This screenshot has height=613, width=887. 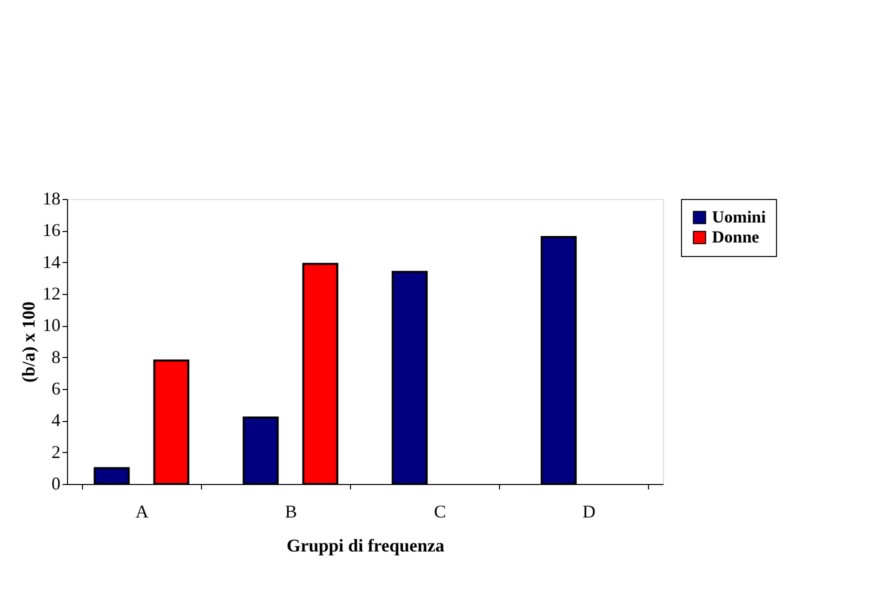 What do you see at coordinates (142, 512) in the screenshot?
I see `x-tick-label: A` at bounding box center [142, 512].